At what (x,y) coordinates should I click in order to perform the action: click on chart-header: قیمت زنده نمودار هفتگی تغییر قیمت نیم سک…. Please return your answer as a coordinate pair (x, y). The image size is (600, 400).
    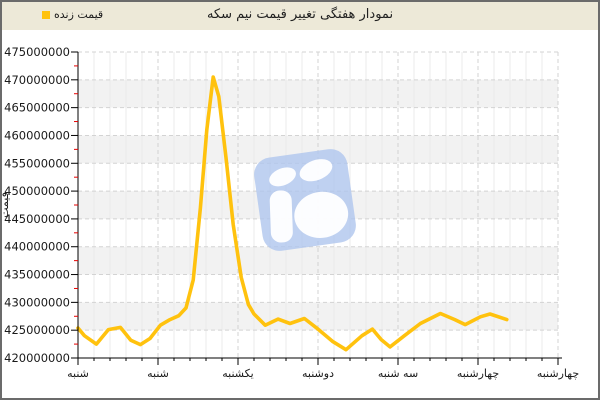
    Looking at the image, I should click on (300, 15).